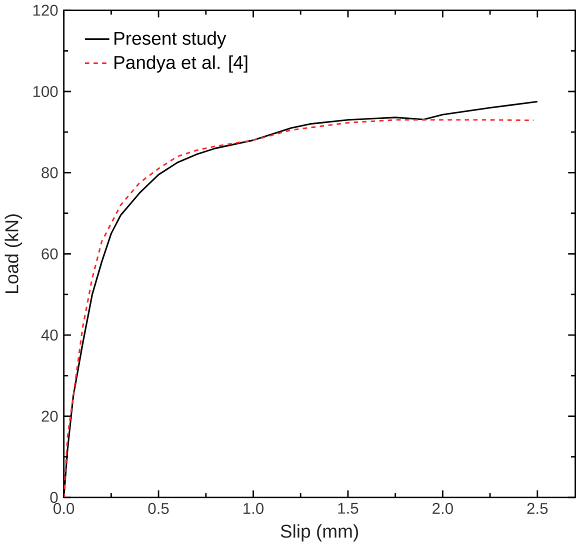  Describe the element at coordinates (54, 497) in the screenshot. I see `y-tick-label: 0` at that location.